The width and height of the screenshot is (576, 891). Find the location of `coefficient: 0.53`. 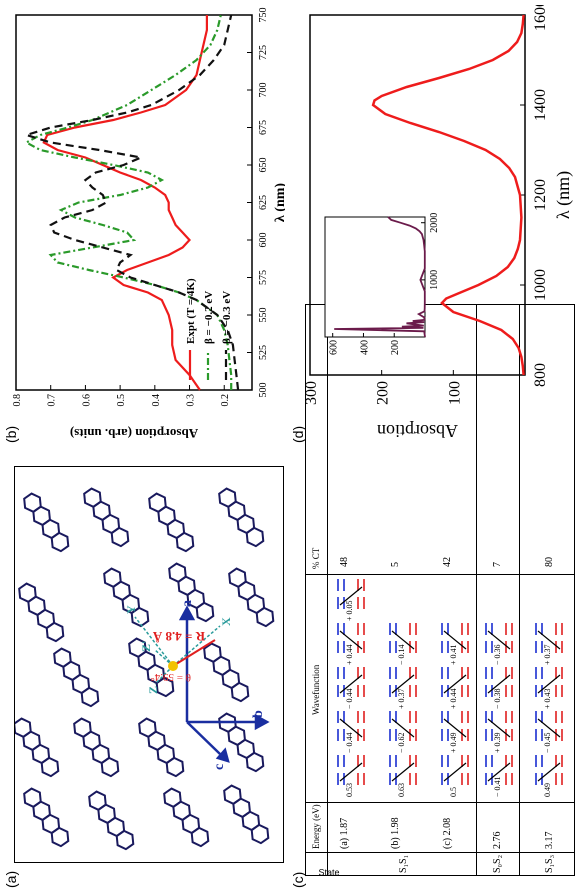

coefficient: 0.53 is located at coordinates (349, 790).